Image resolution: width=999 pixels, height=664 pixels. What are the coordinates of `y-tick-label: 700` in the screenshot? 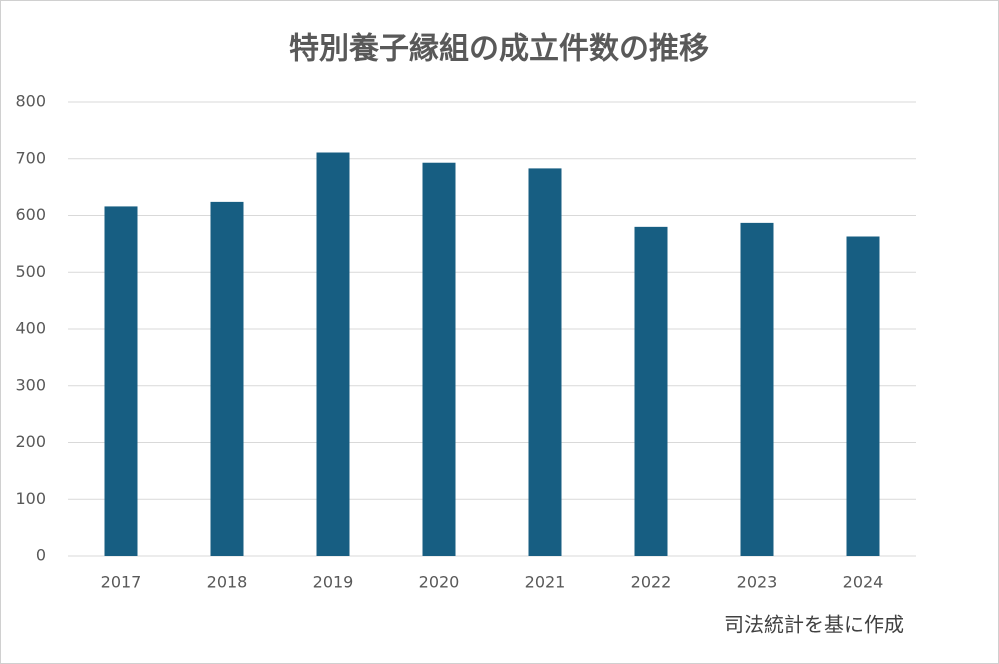 It's located at (30, 157).